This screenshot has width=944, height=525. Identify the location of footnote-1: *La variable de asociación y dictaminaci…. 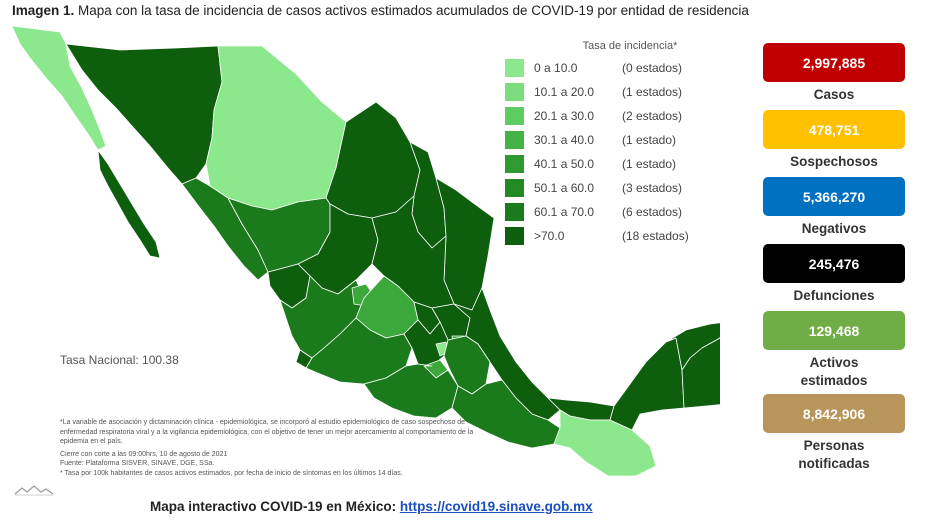
(267, 432).